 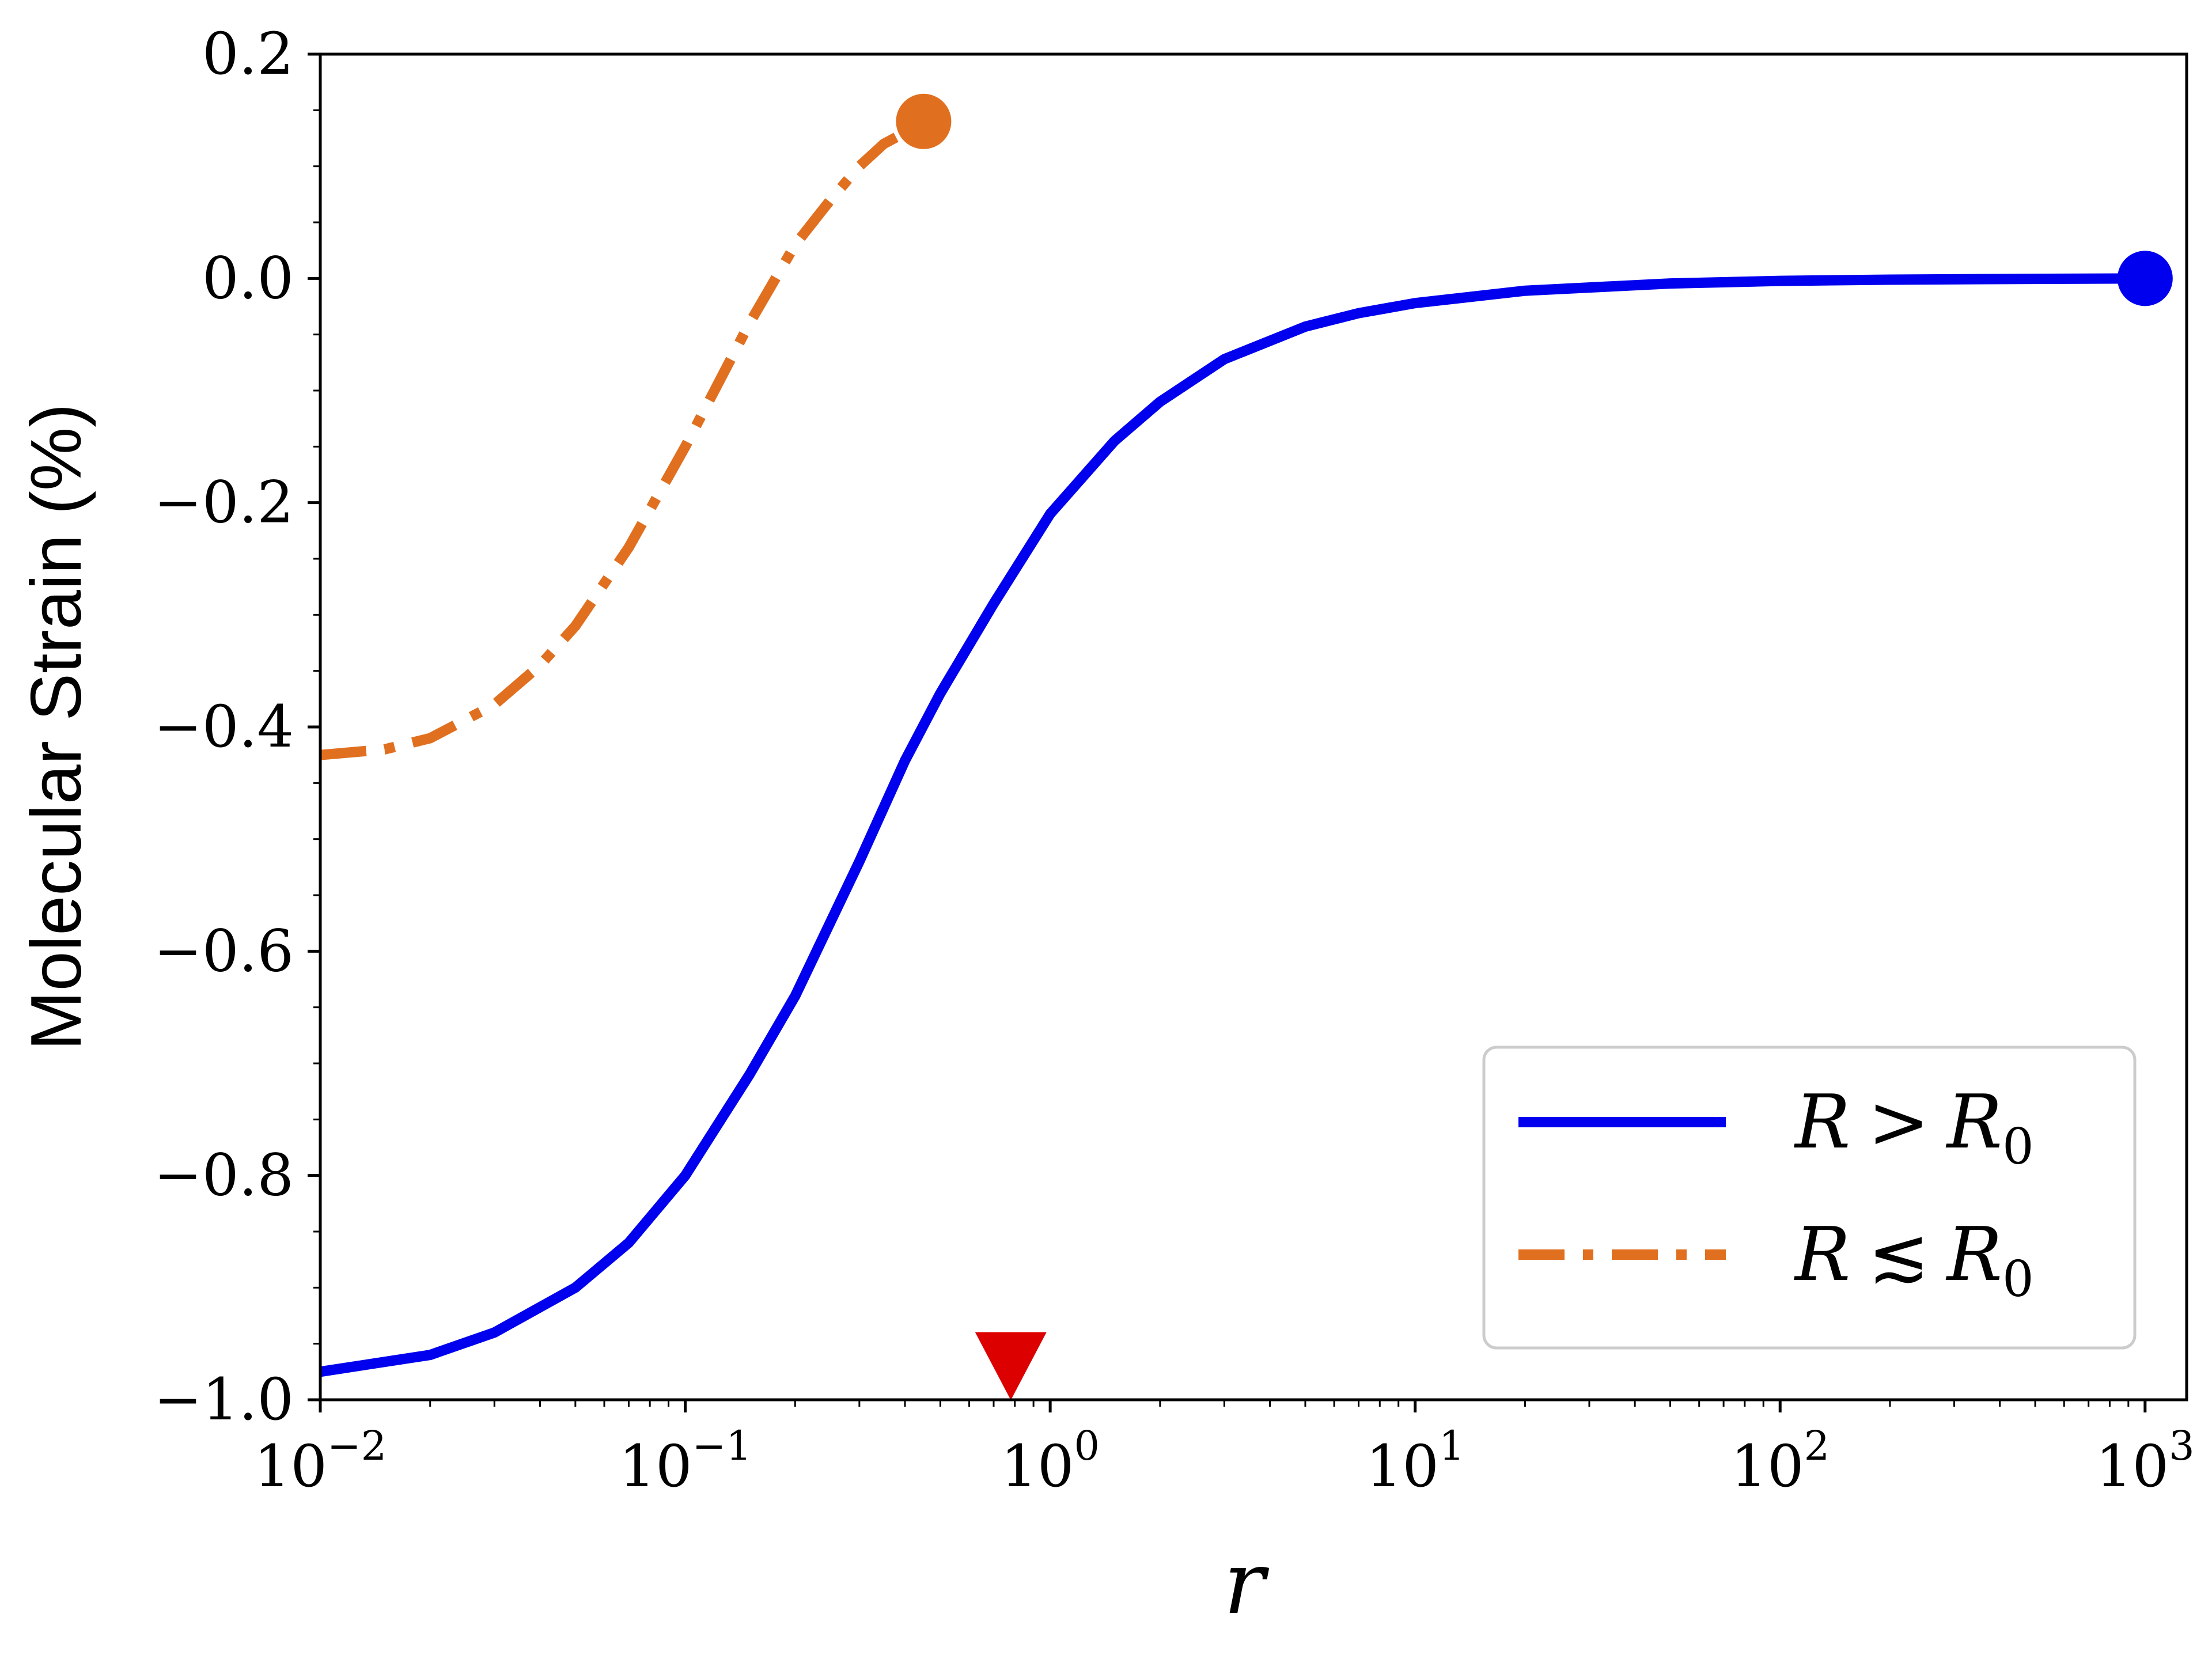 What do you see at coordinates (1809, 1198) in the screenshot?
I see `legend: R > R0R ≲ R0` at bounding box center [1809, 1198].